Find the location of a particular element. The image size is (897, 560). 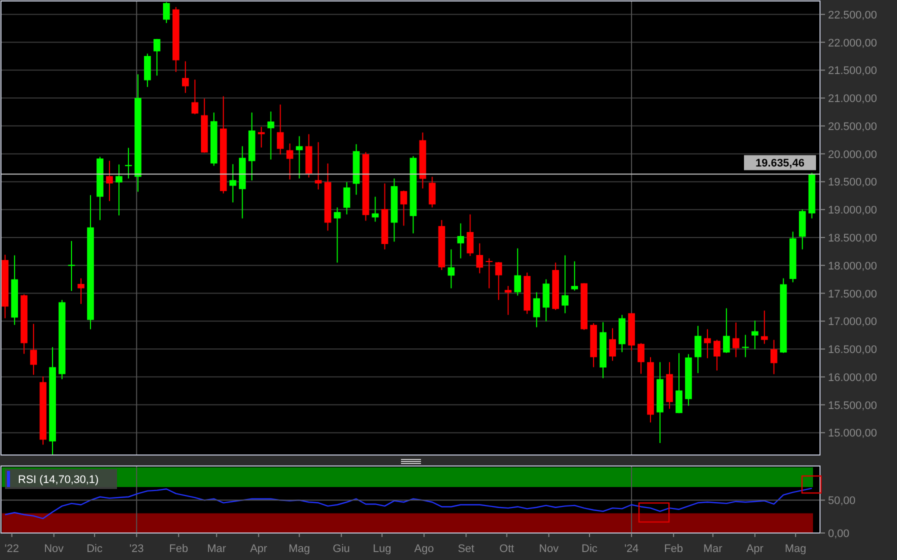

y-tick-label: 20.500,00 is located at coordinates (852, 126).